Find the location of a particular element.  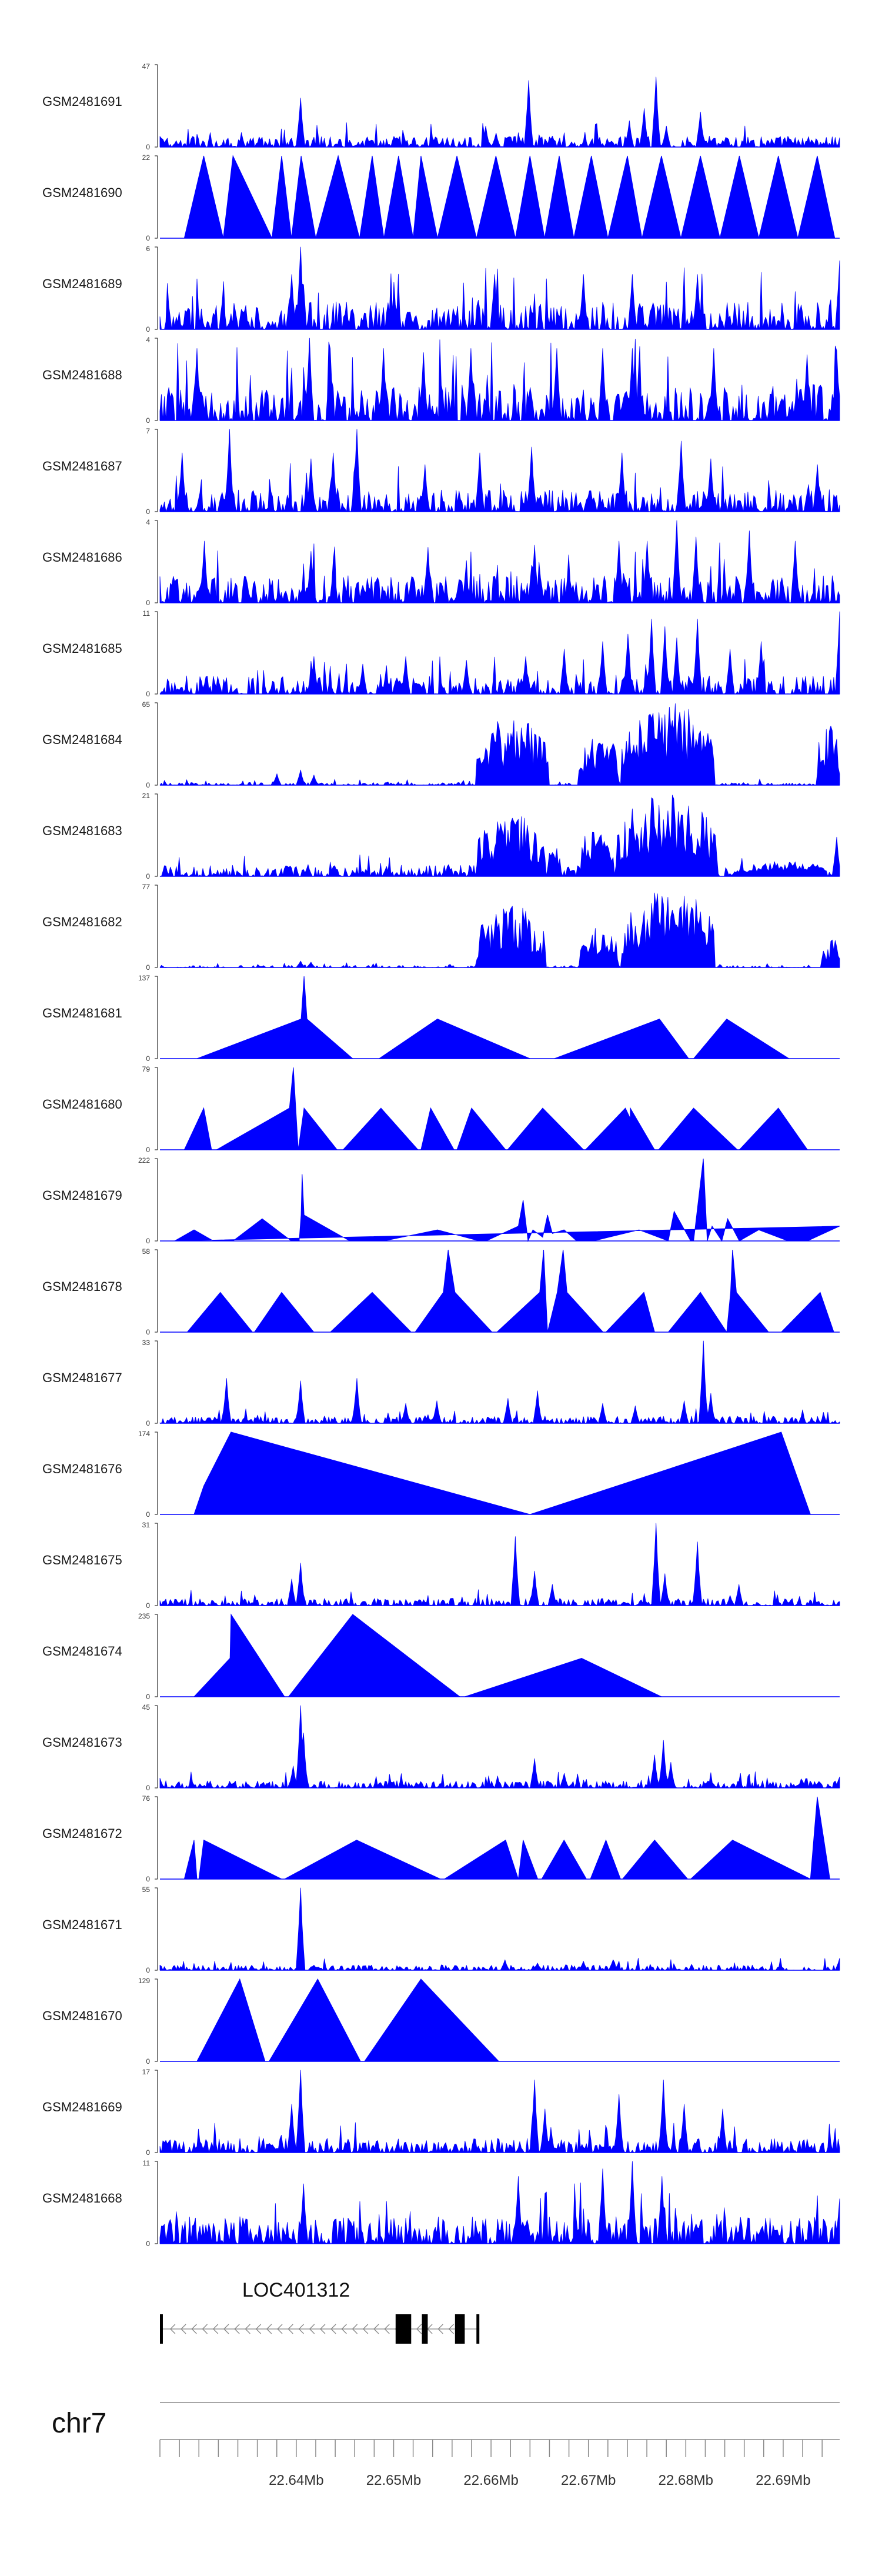

track-label: GSM2481680 is located at coordinates (82, 1104).